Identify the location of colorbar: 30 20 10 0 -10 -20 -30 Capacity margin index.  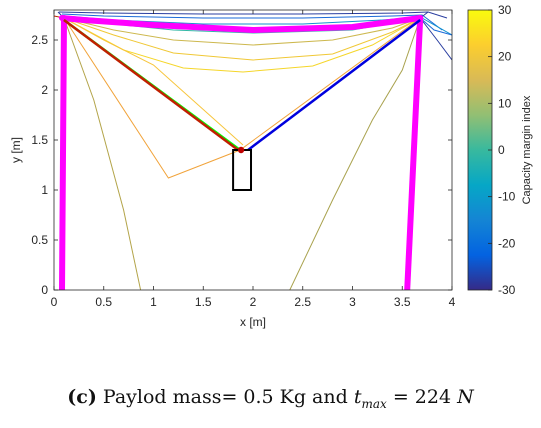
(500, 150).